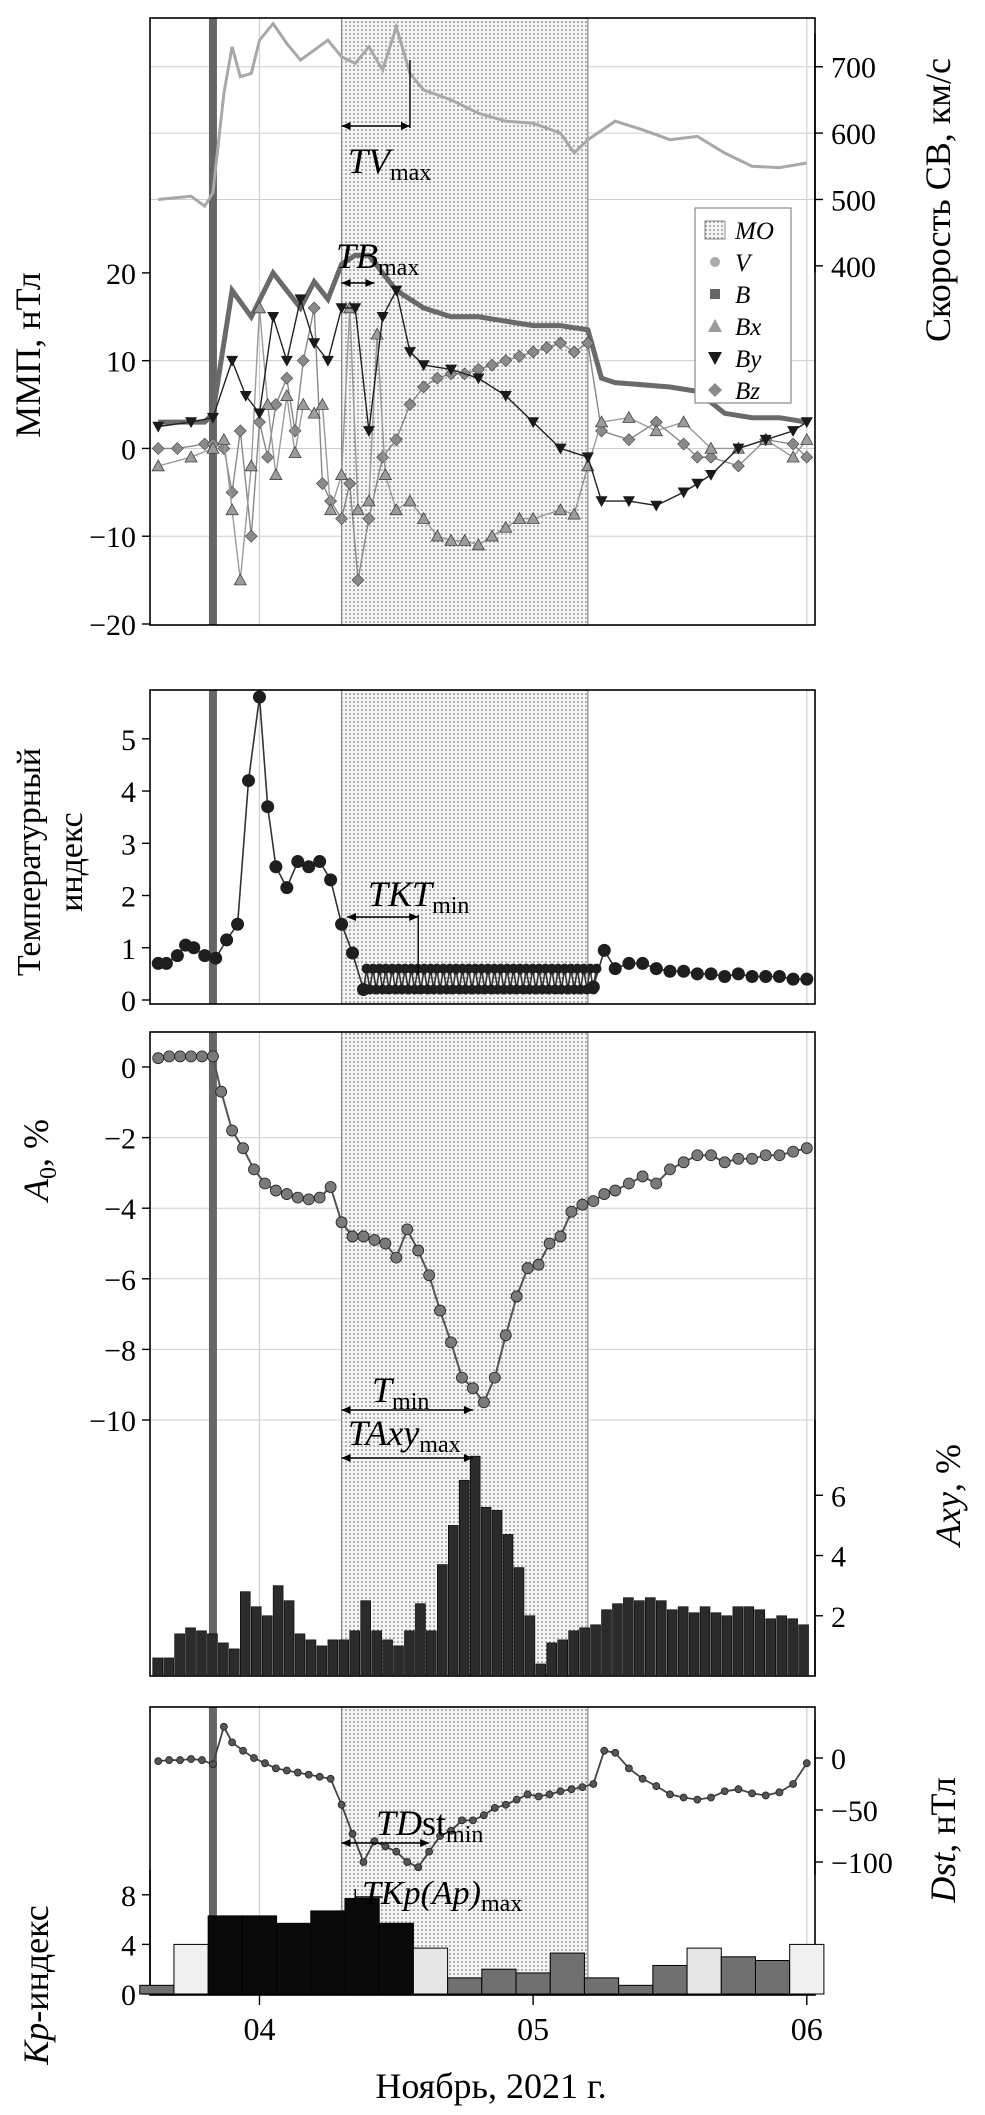 The image size is (985, 2115). Describe the element at coordinates (425, 1843) in the screenshot. I see `tdst-annotation-arrowhead` at that location.